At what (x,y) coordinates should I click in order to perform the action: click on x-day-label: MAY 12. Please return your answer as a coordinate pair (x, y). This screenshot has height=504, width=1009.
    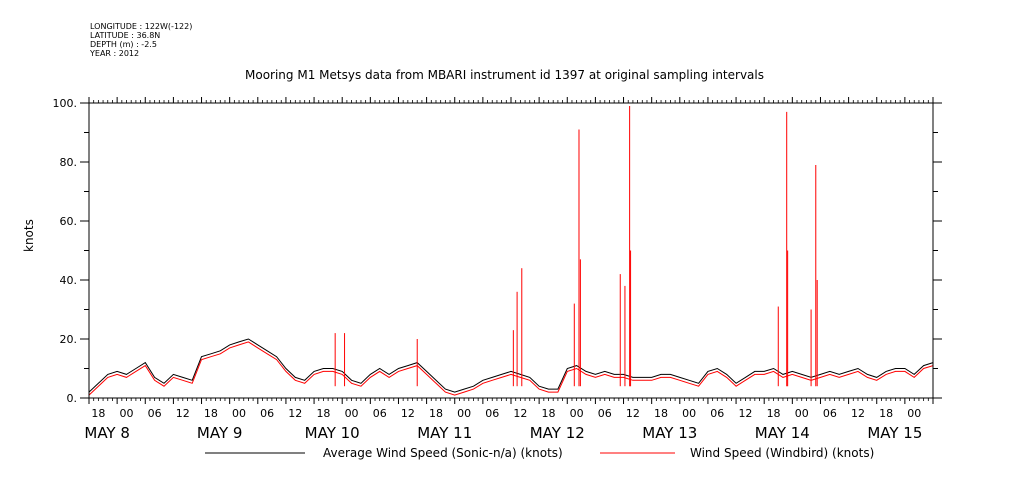
    Looking at the image, I should click on (557, 433).